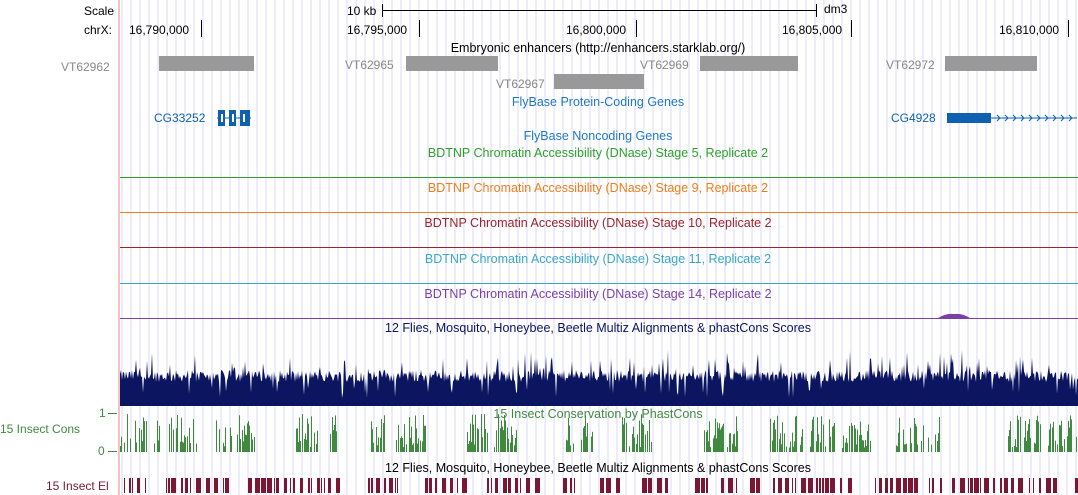 The image size is (1078, 495). Describe the element at coordinates (598, 102) in the screenshot. I see `coding-genes-track-title: FlyBase Protein-Coding Genes` at that location.